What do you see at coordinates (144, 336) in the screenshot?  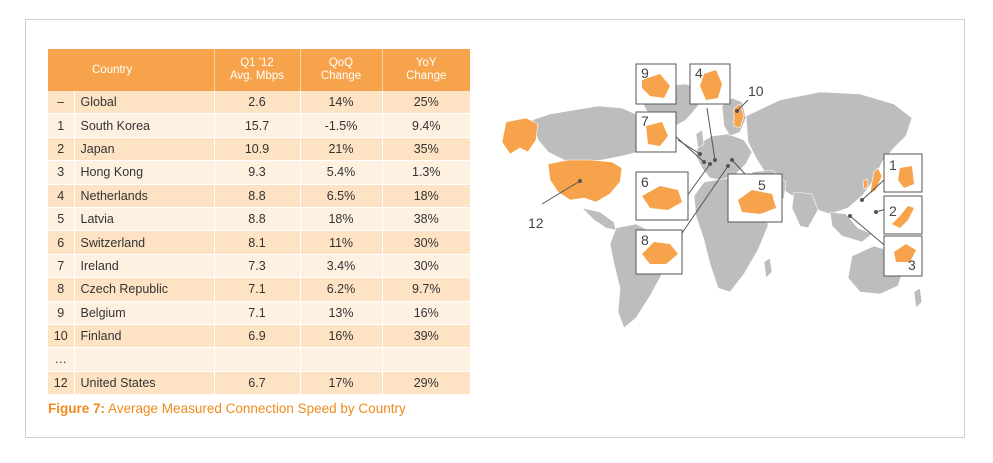 I see `cell-country: Finland` at bounding box center [144, 336].